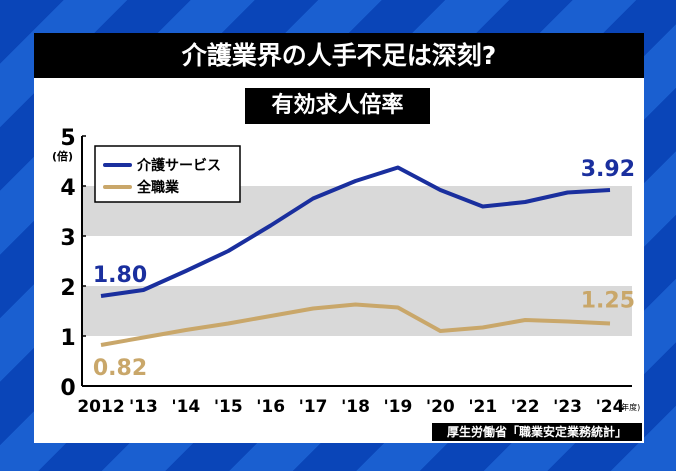 Image resolution: width=676 pixels, height=471 pixels. Describe the element at coordinates (355, 407) in the screenshot. I see `x-tick-label: '18` at that location.